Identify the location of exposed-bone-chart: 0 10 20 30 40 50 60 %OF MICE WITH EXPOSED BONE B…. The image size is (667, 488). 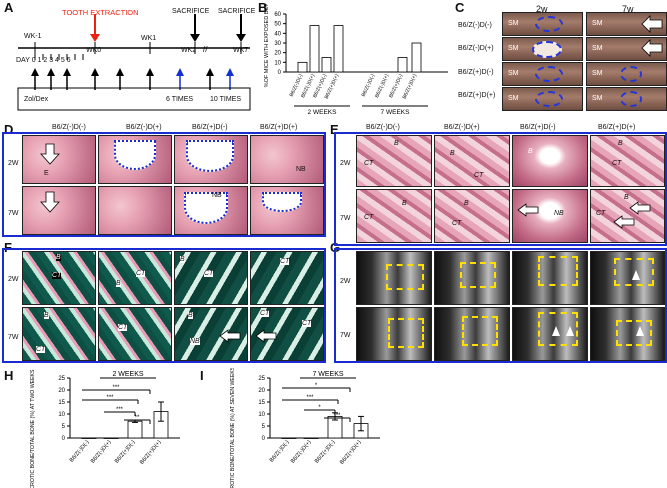
(356, 60).